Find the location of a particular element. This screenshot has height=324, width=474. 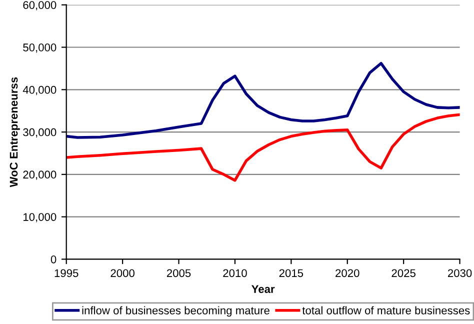

y-tick-label: 60,000 is located at coordinates (39, 5).